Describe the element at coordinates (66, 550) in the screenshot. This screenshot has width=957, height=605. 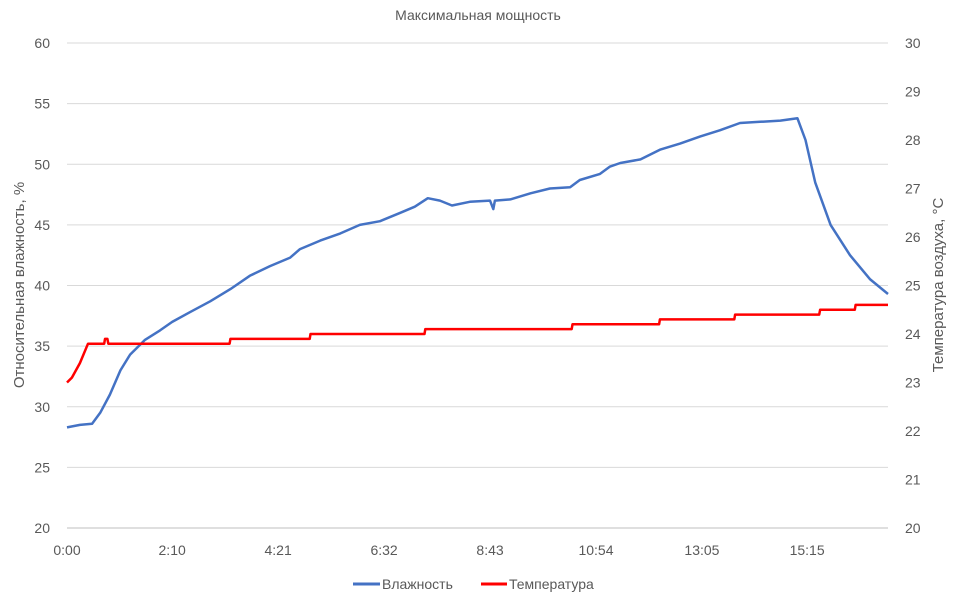
I see `x-tick-label: 0:00` at that location.